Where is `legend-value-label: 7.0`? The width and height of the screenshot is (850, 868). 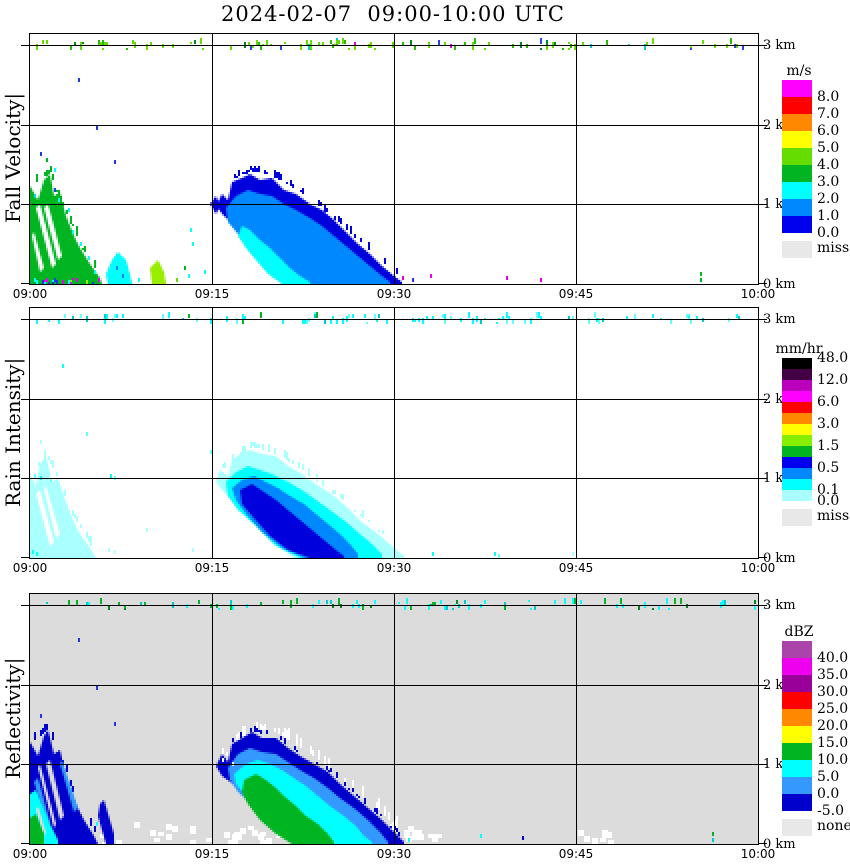 legend-value-label: 7.0 is located at coordinates (828, 114).